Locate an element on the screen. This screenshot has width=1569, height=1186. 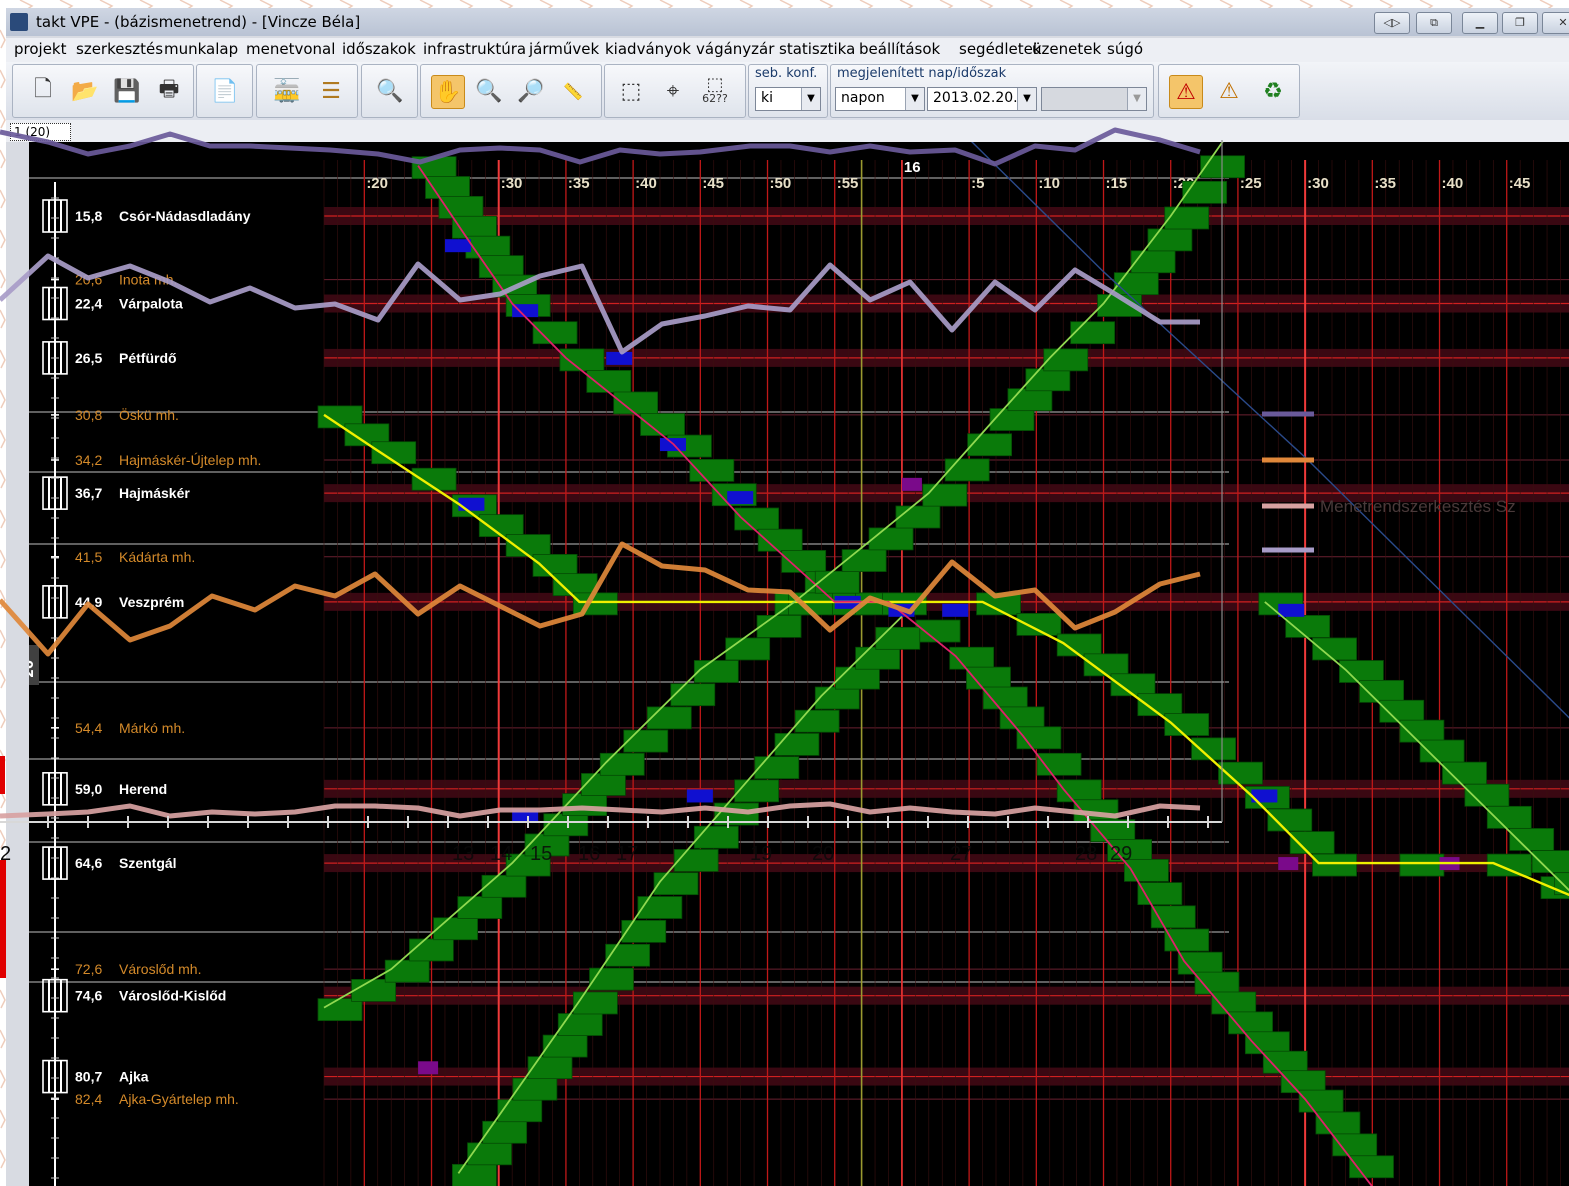
toolbar-group-speed: seb. konf. ki ▼ is located at coordinates (788, 91).